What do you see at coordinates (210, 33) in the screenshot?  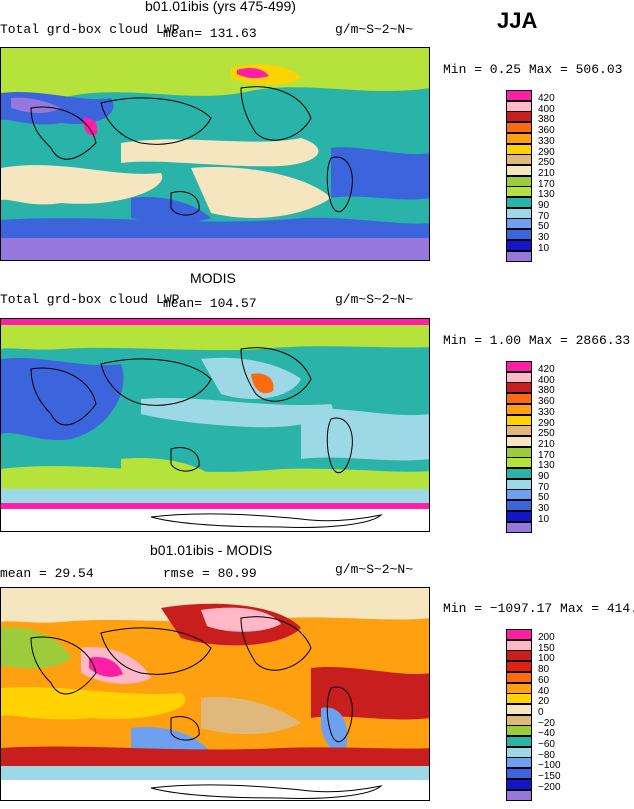 I see `panel-1-mean: mean= 131.63` at bounding box center [210, 33].